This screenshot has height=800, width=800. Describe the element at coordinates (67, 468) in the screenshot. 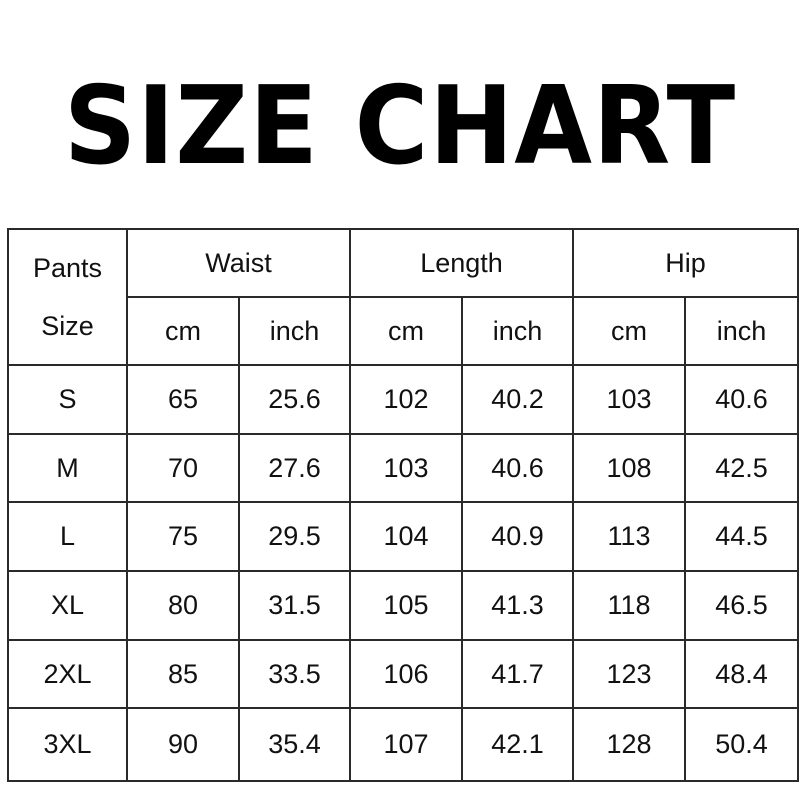

I see `size-cell: M` at that location.